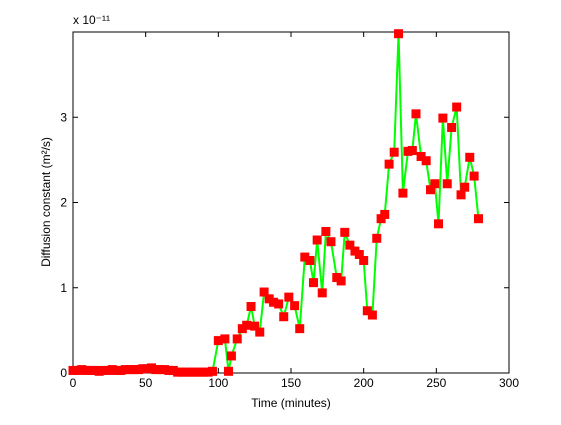 This screenshot has height=425, width=561. Describe the element at coordinates (63, 373) in the screenshot. I see `y-tick-label: 0` at that location.